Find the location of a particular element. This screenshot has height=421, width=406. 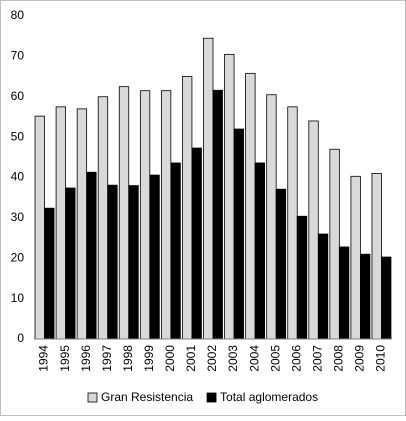

y-tick-label: 80 is located at coordinates (18, 15).